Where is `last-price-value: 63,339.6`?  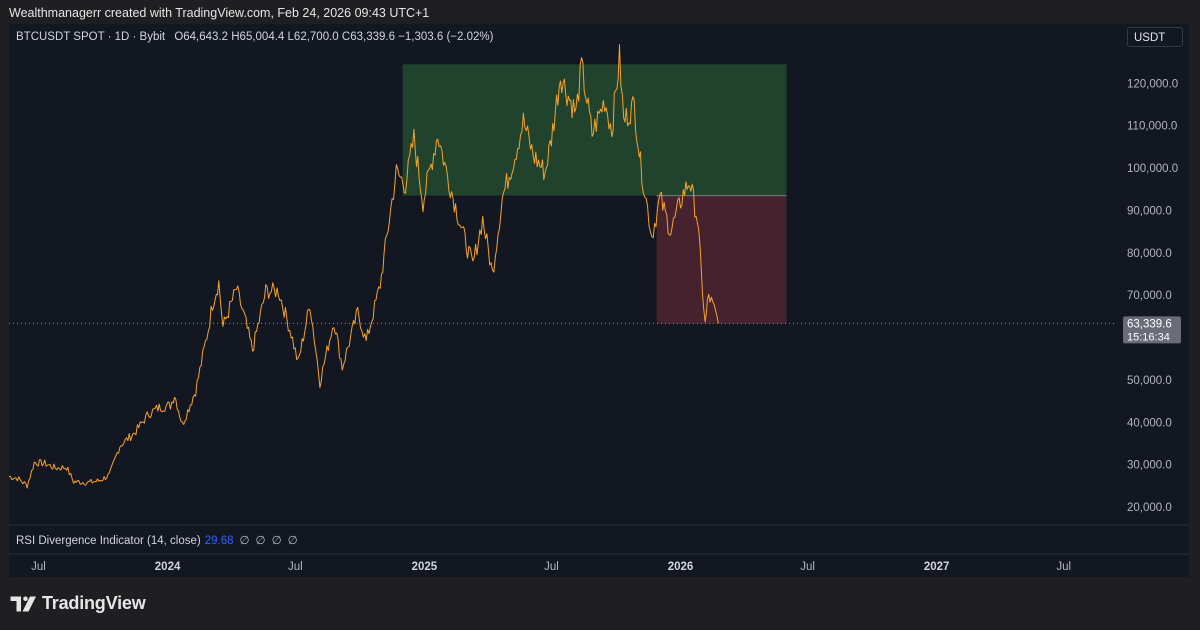
last-price-value: 63,339.6 is located at coordinates (1149, 324).